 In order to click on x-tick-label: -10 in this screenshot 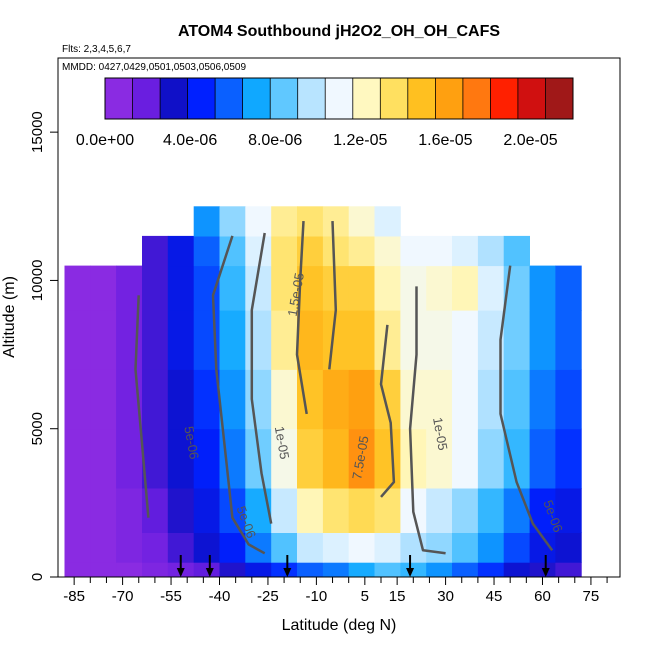, I will do `click(317, 596)`.